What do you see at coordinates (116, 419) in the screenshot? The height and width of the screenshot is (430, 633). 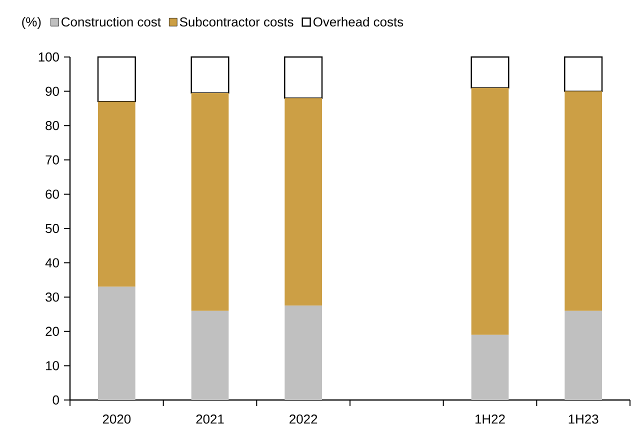 I see `x-tick-label: 2020` at bounding box center [116, 419].